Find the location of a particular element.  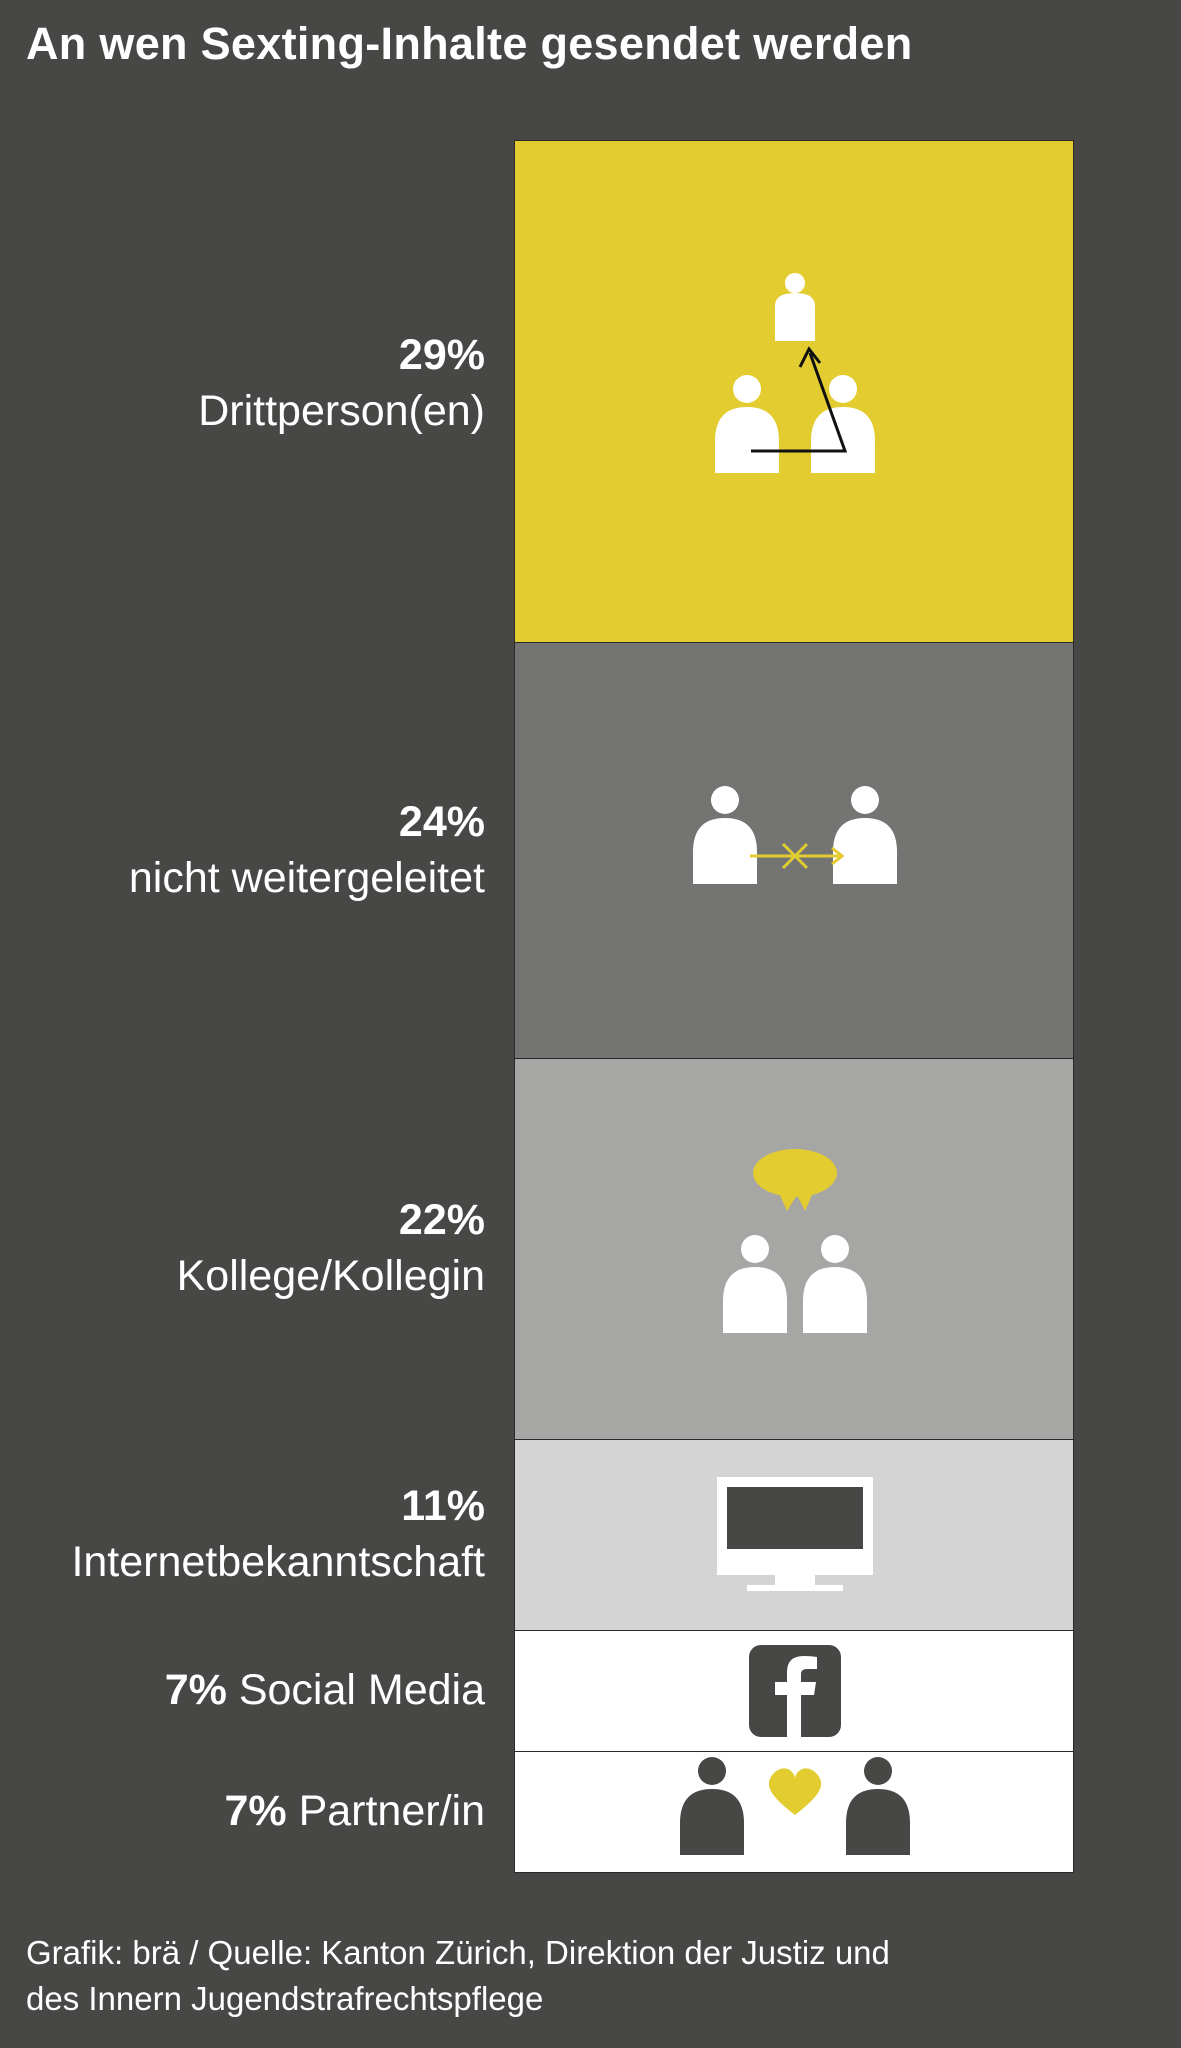

colleagues-talking-icon is located at coordinates (795, 1241).